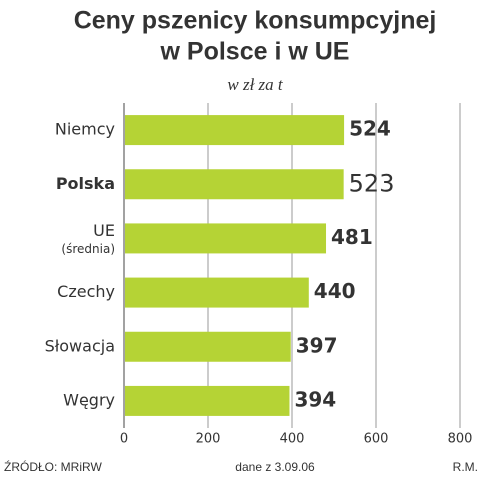  Describe the element at coordinates (376, 439) in the screenshot. I see `x-tick-label: 600` at that location.